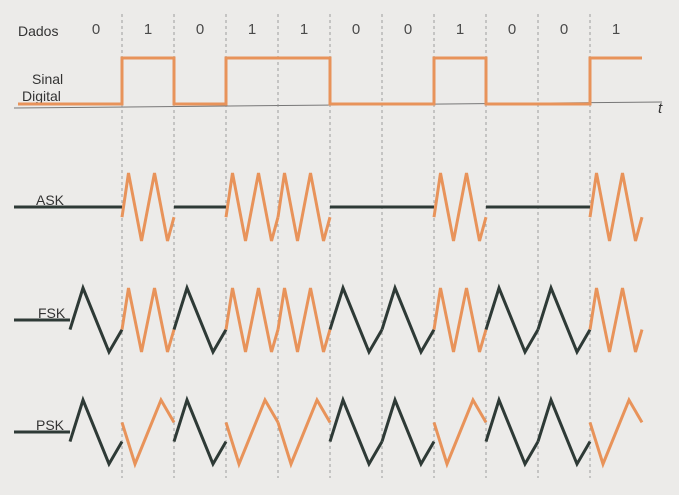  What do you see at coordinates (50, 200) in the screenshot?
I see `ask-label: ASK` at bounding box center [50, 200].